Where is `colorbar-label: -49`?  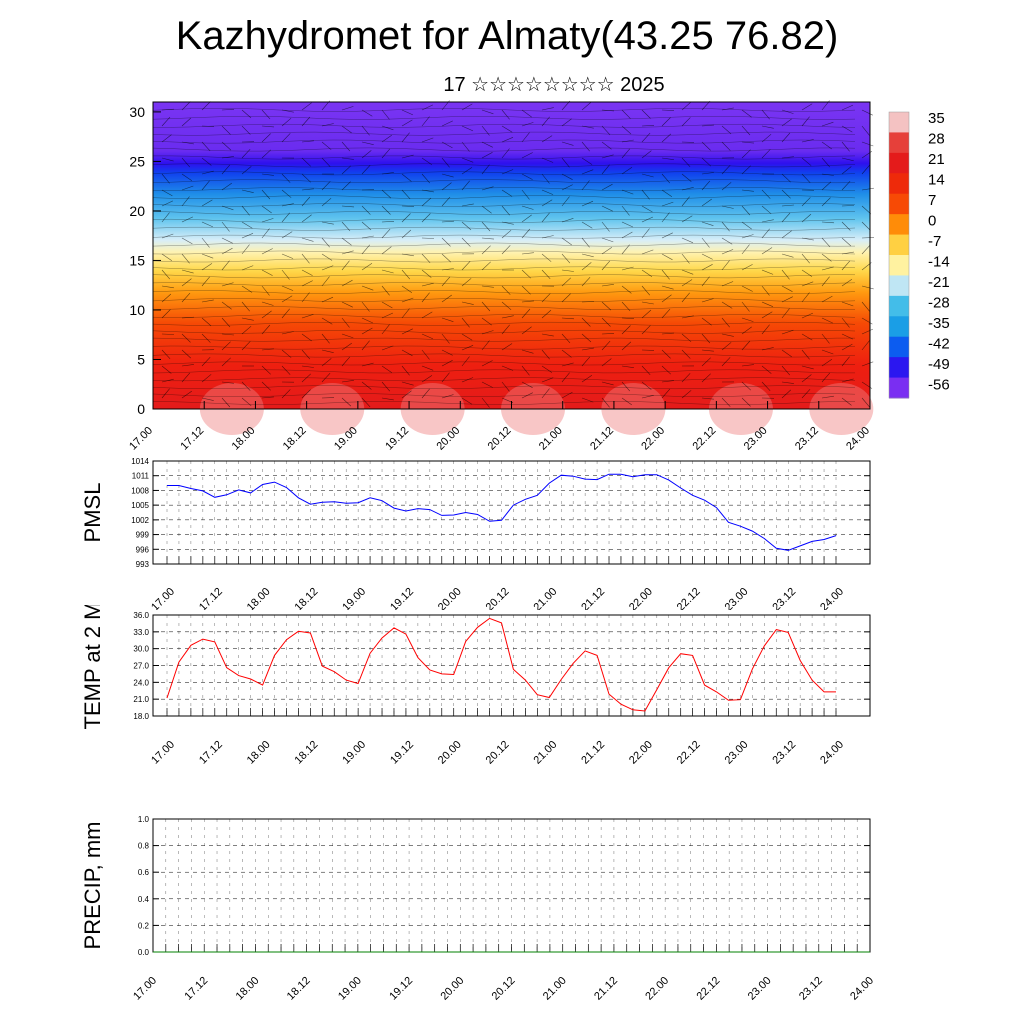
colorbar-label: -49 is located at coordinates (939, 364).